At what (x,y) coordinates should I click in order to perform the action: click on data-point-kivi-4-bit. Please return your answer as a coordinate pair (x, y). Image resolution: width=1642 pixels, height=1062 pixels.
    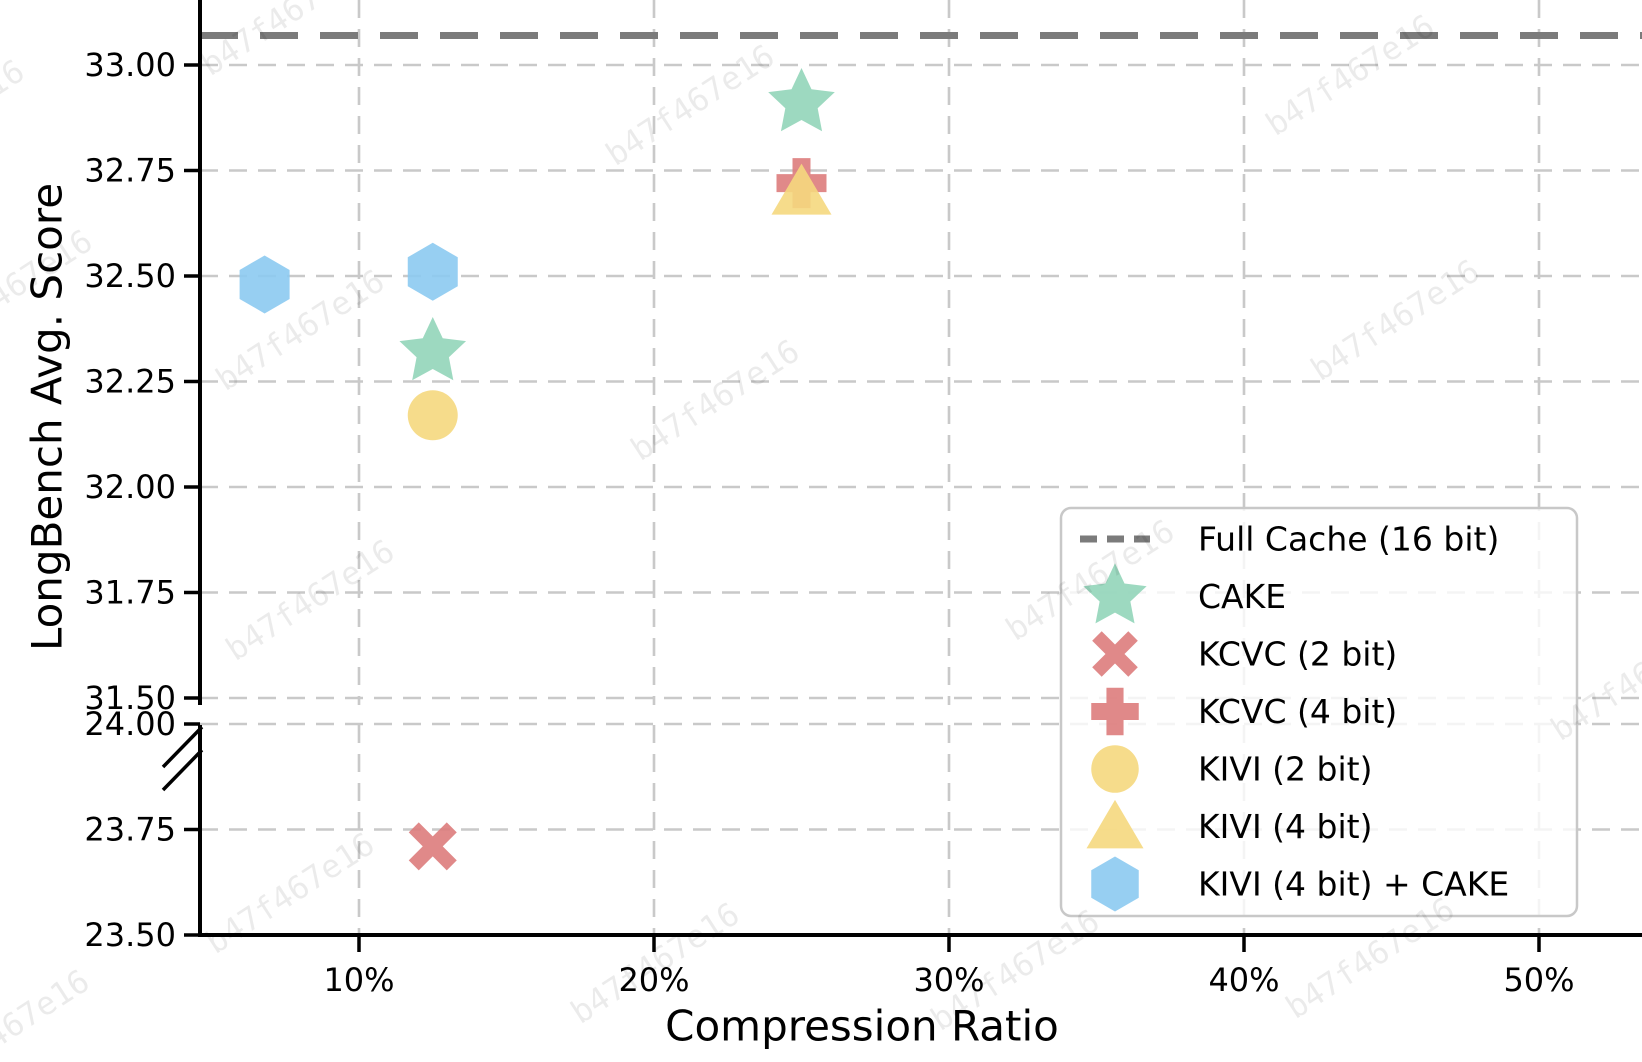
    Looking at the image, I should click on (801, 189).